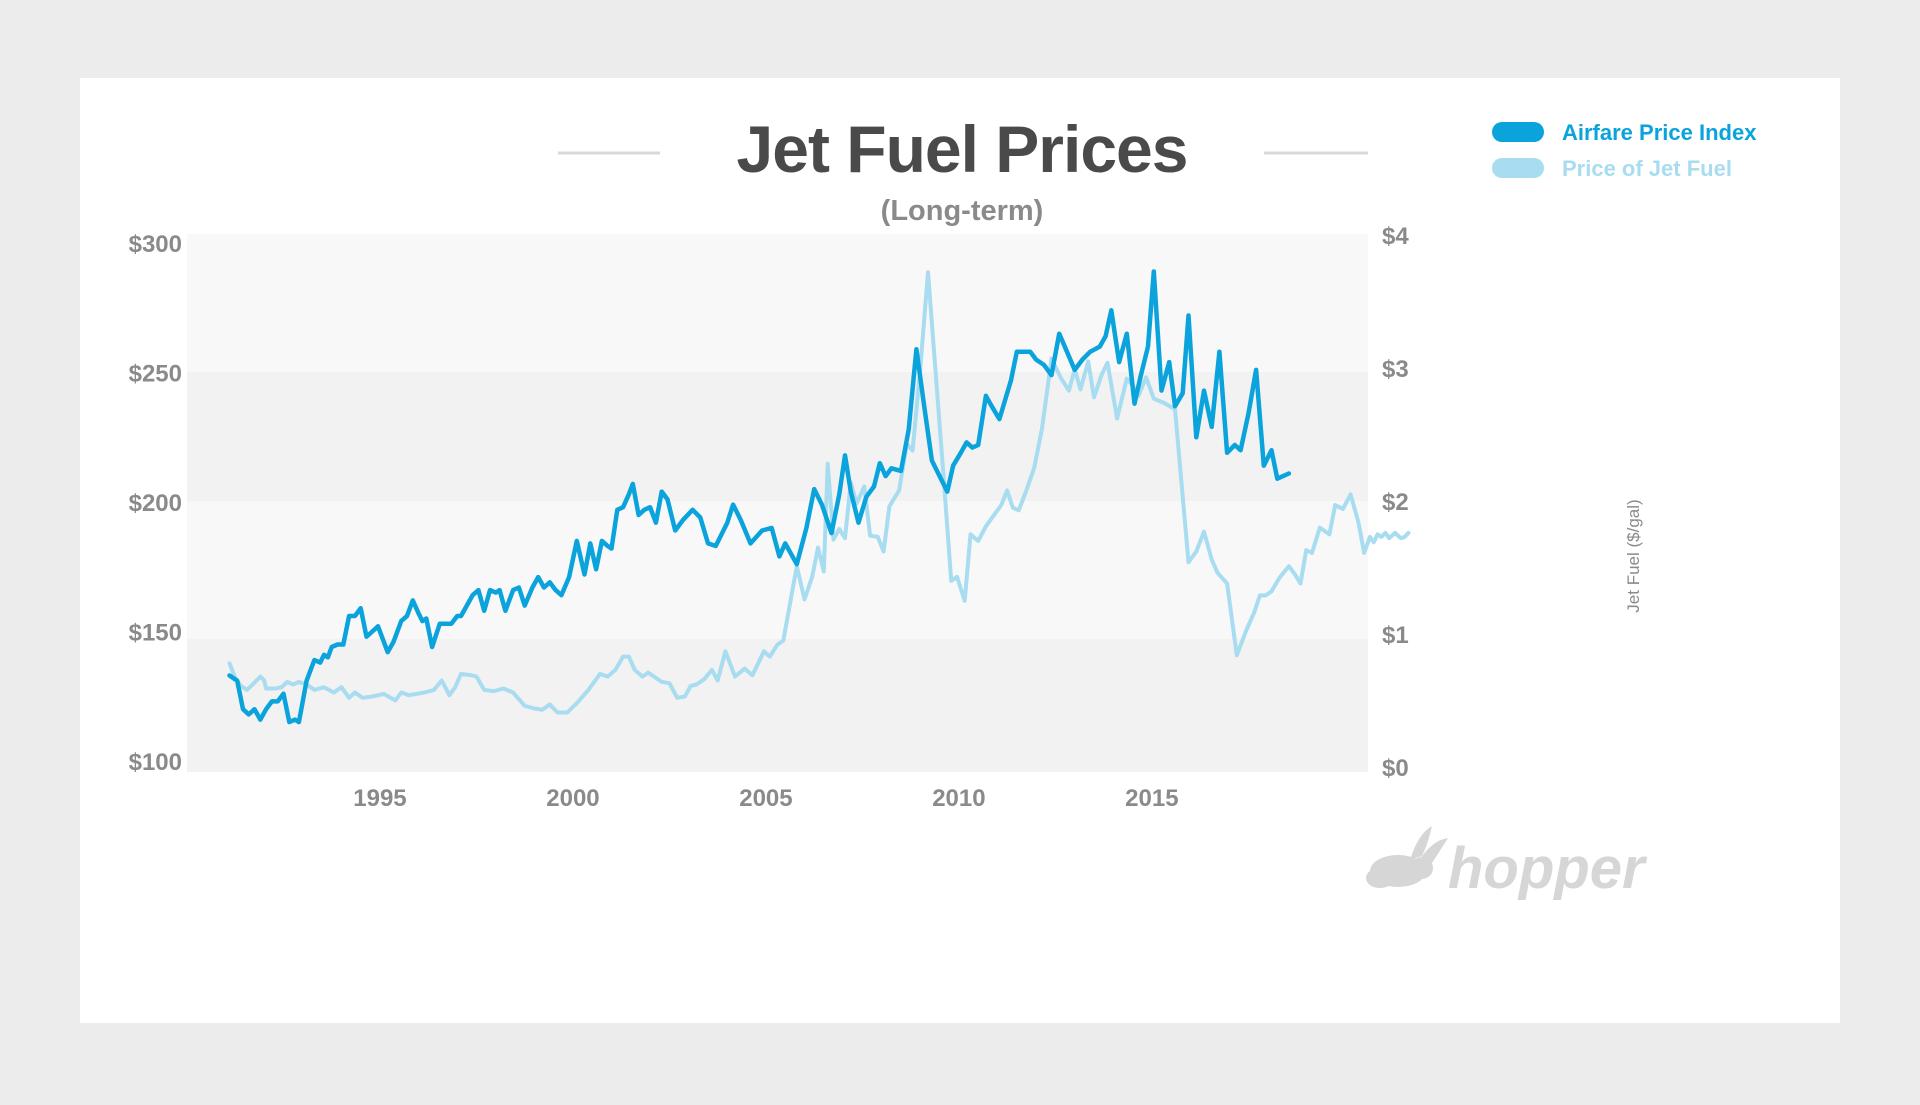  Describe the element at coordinates (1395, 369) in the screenshot. I see `right-tick-label: $3` at that location.